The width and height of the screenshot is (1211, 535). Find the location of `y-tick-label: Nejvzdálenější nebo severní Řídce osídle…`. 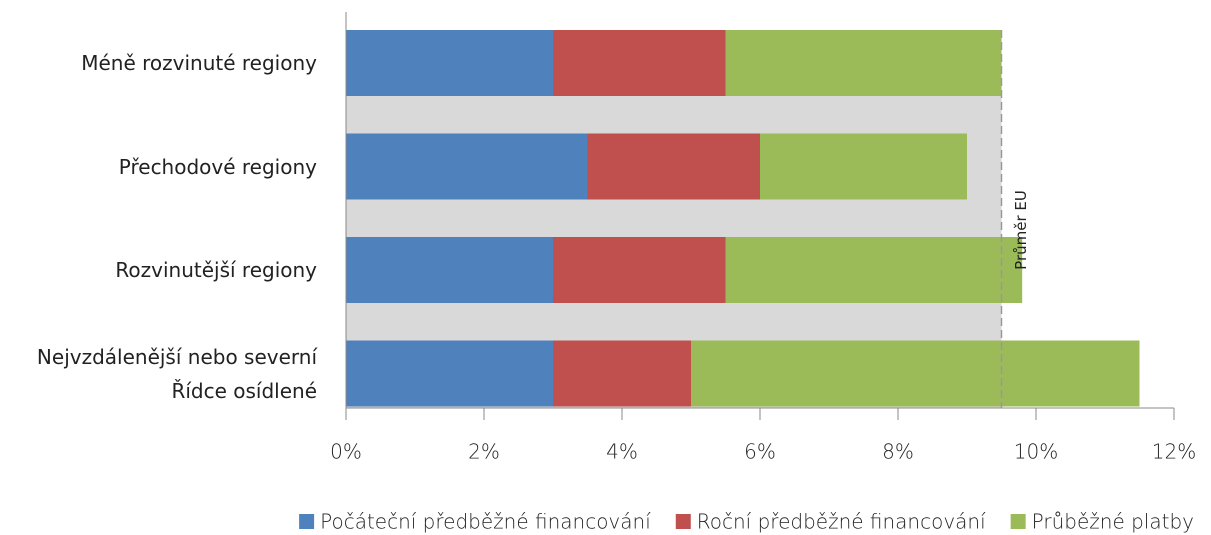

y-tick-label: Nejvzdálenější nebo severní Řídce osídle… is located at coordinates (176, 373).